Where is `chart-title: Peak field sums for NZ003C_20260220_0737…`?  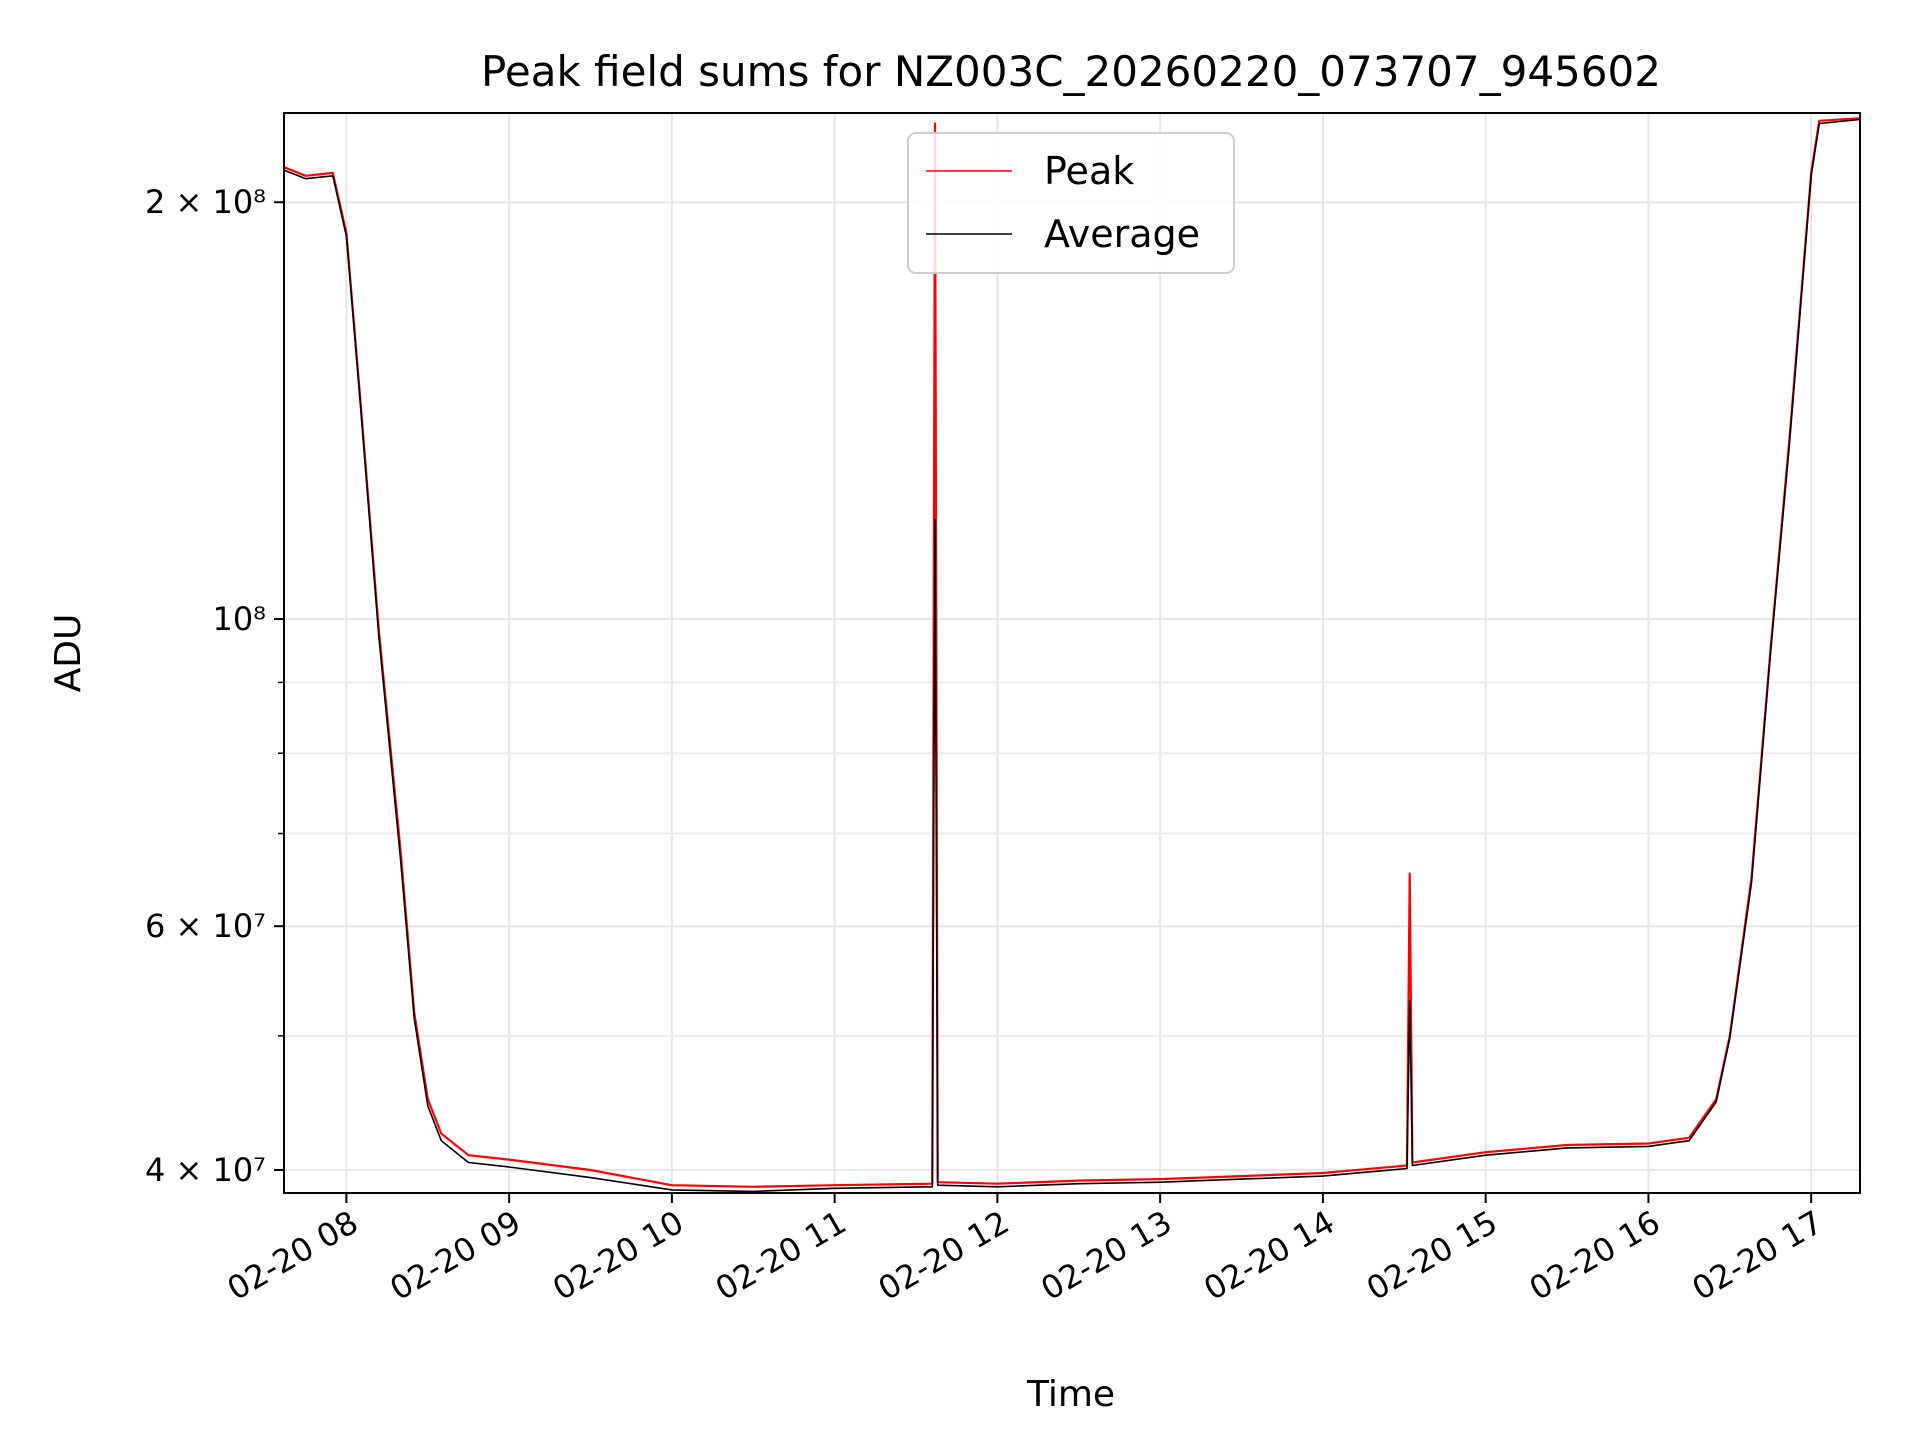 chart-title: Peak field sums for NZ003C_20260220_0737… is located at coordinates (1071, 71).